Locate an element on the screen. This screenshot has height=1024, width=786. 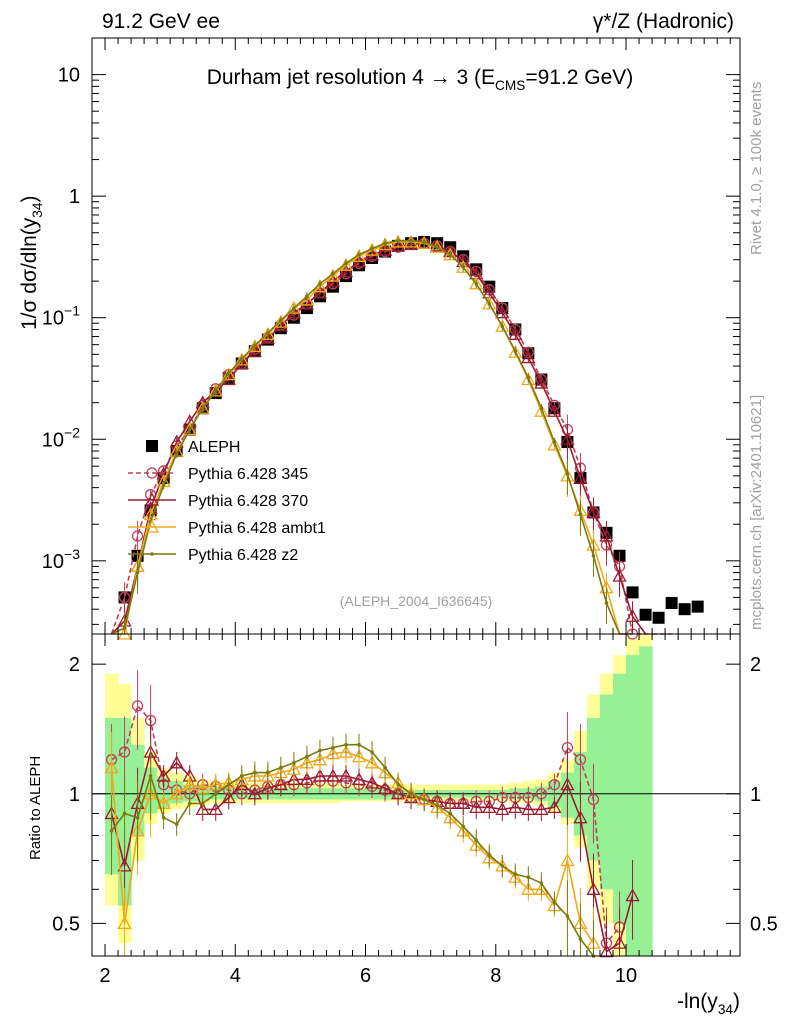
ratio-y-tick-label-right: 2 is located at coordinates (755, 665).